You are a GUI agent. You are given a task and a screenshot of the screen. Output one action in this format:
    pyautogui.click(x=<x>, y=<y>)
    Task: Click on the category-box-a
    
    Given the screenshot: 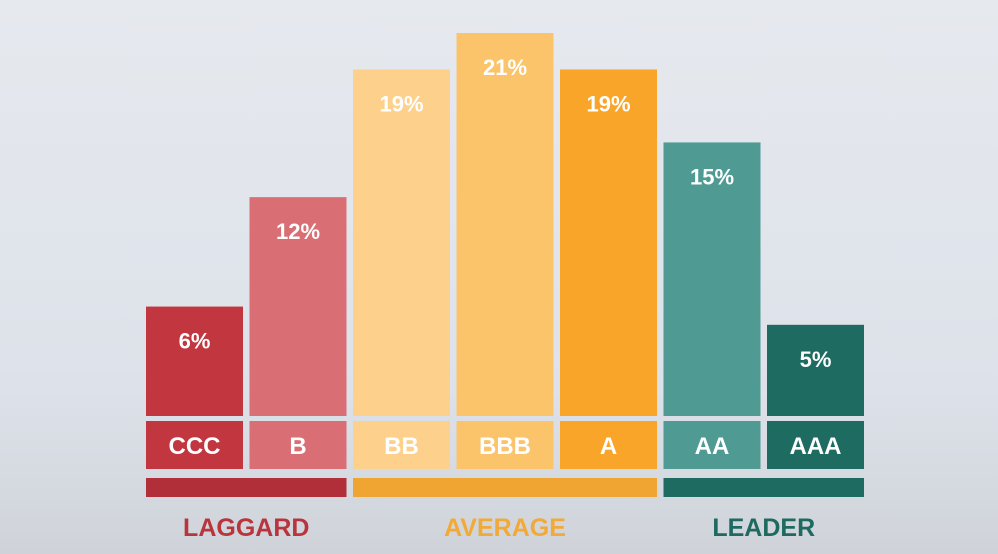 What is the action you would take?
    pyautogui.click(x=608, y=445)
    